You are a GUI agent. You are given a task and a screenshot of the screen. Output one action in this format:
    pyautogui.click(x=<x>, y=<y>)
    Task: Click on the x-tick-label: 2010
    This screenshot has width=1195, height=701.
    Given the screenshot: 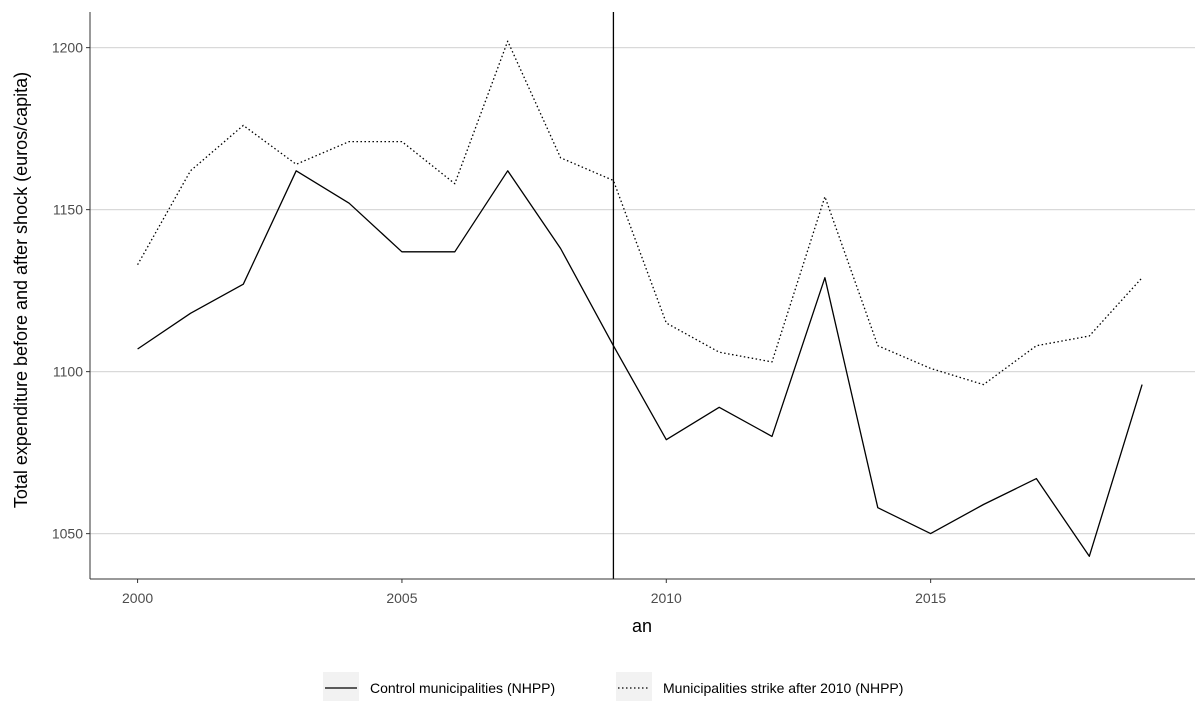 What is the action you would take?
    pyautogui.click(x=666, y=598)
    